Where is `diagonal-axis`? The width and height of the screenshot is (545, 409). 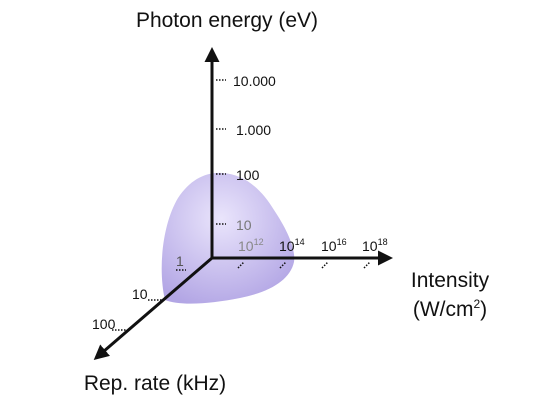
diagonal-axis is located at coordinates (153, 308).